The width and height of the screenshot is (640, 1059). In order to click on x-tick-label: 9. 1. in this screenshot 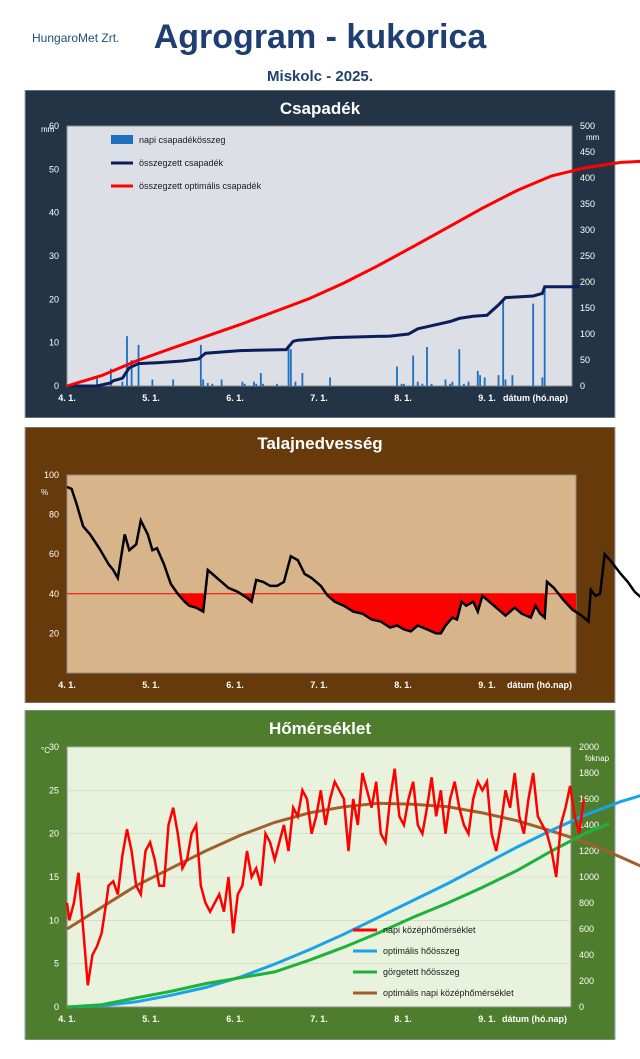, I will do `click(487, 398)`.